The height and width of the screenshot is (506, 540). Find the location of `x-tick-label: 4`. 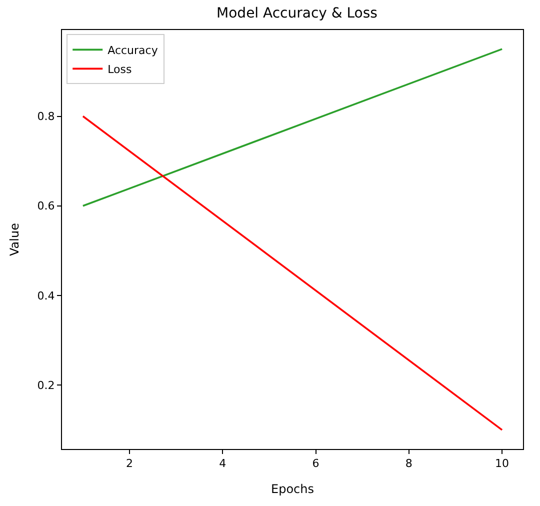

x-tick-label: 4 is located at coordinates (222, 463).